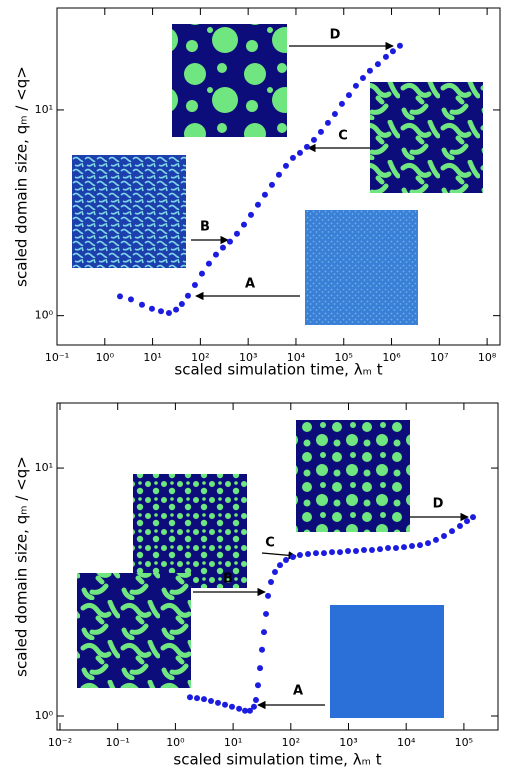 The height and width of the screenshot is (771, 509). I want to click on x-tick-label: 10⁻¹, so click(118, 742).